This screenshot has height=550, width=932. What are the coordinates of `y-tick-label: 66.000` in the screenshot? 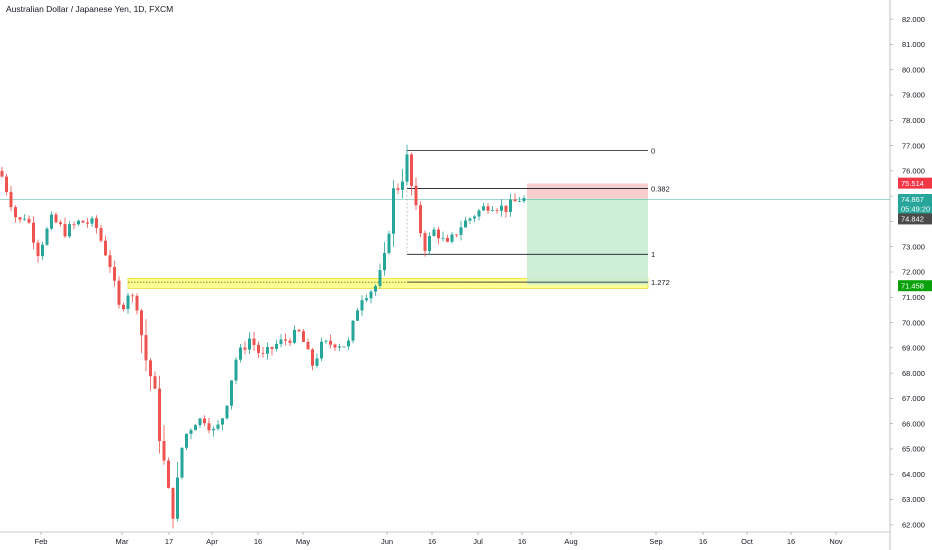 It's located at (913, 423).